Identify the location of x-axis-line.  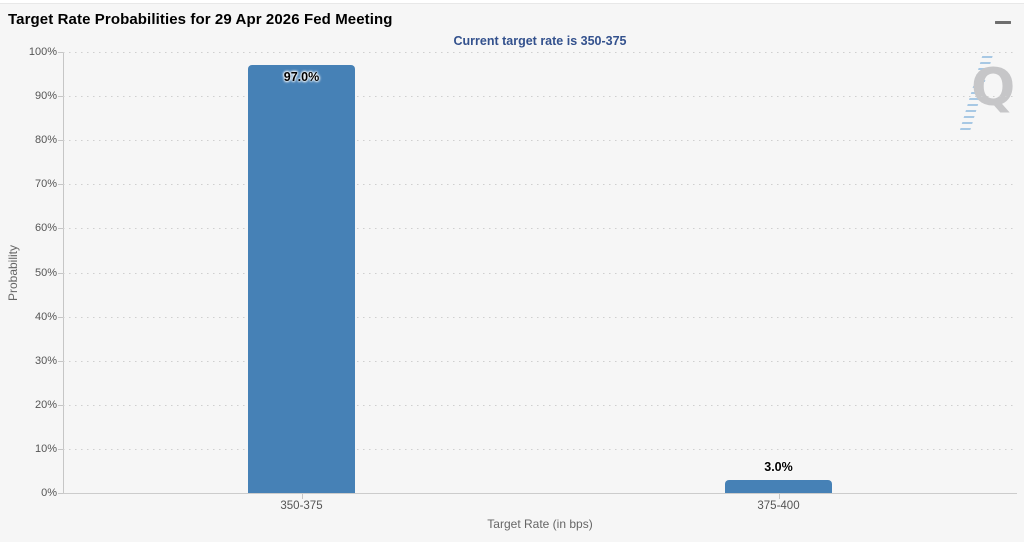
(540, 493).